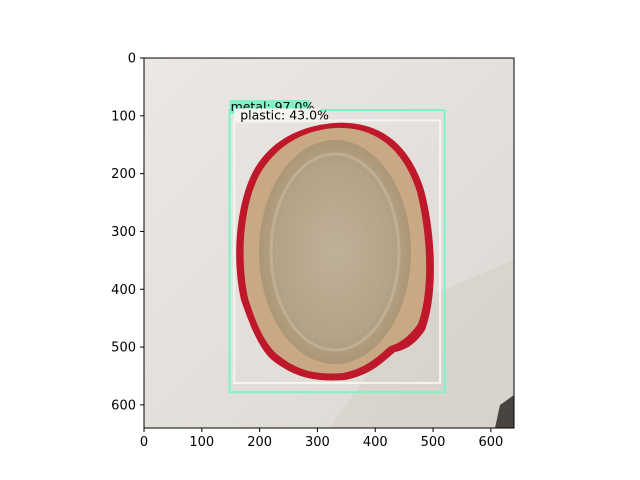  I want to click on x-tick-label: 100, so click(201, 442).